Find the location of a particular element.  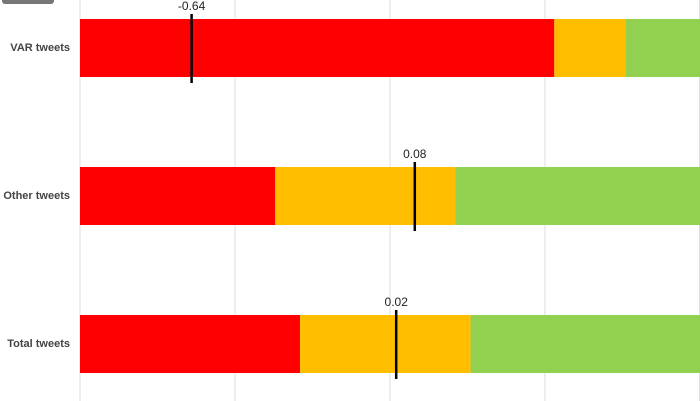

marker-label: 0.02 is located at coordinates (397, 302).